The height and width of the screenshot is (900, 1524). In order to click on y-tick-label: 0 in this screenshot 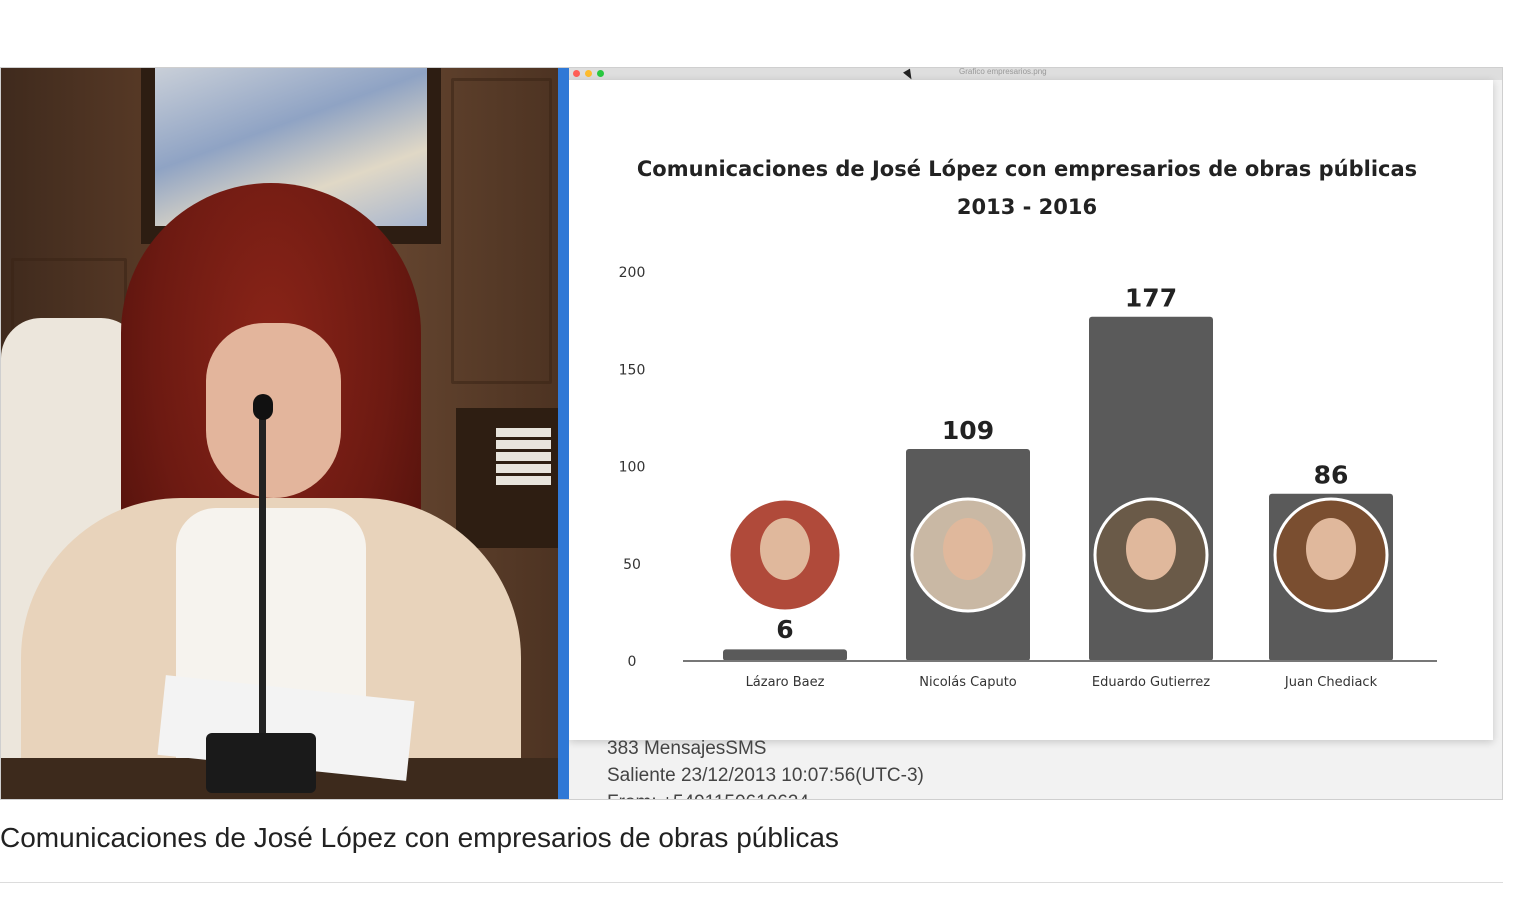, I will do `click(632, 662)`.